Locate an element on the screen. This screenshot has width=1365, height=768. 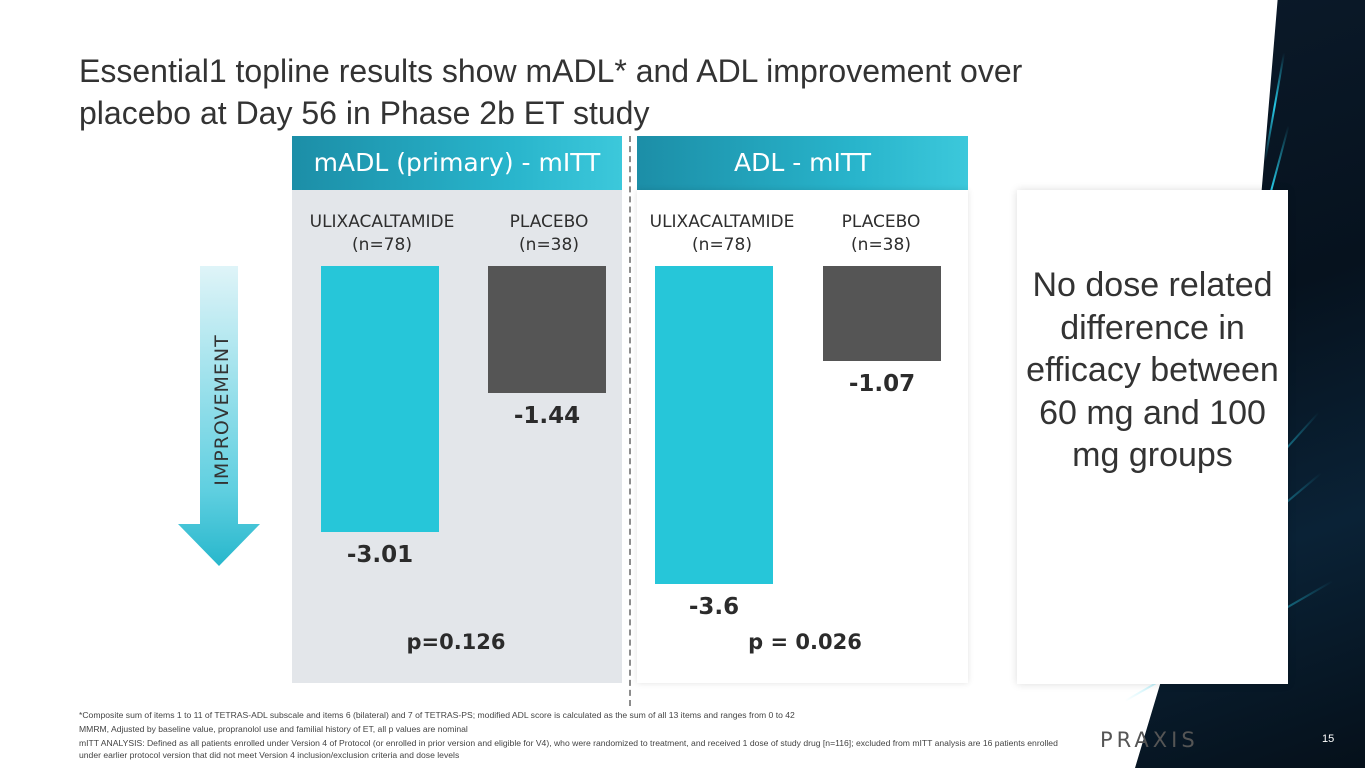
madl-bar-placebo is located at coordinates (547, 330).